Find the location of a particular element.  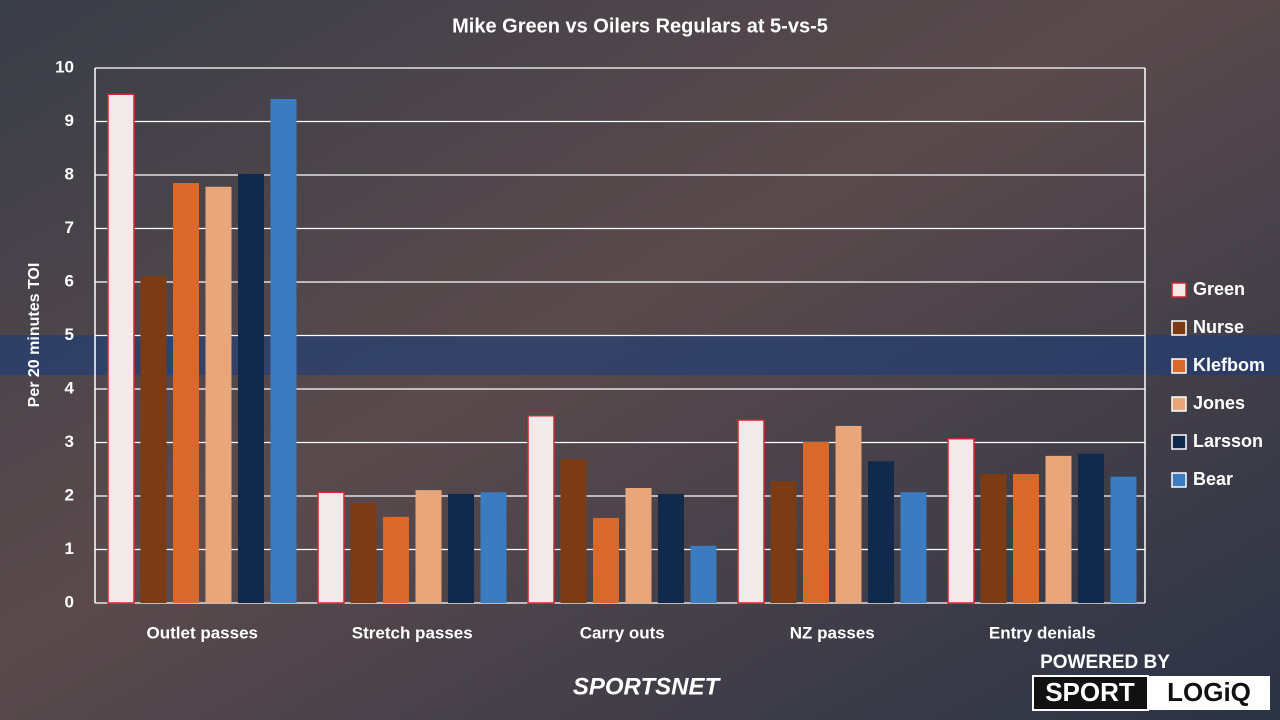

legend-label: Klefbom is located at coordinates (1229, 365).